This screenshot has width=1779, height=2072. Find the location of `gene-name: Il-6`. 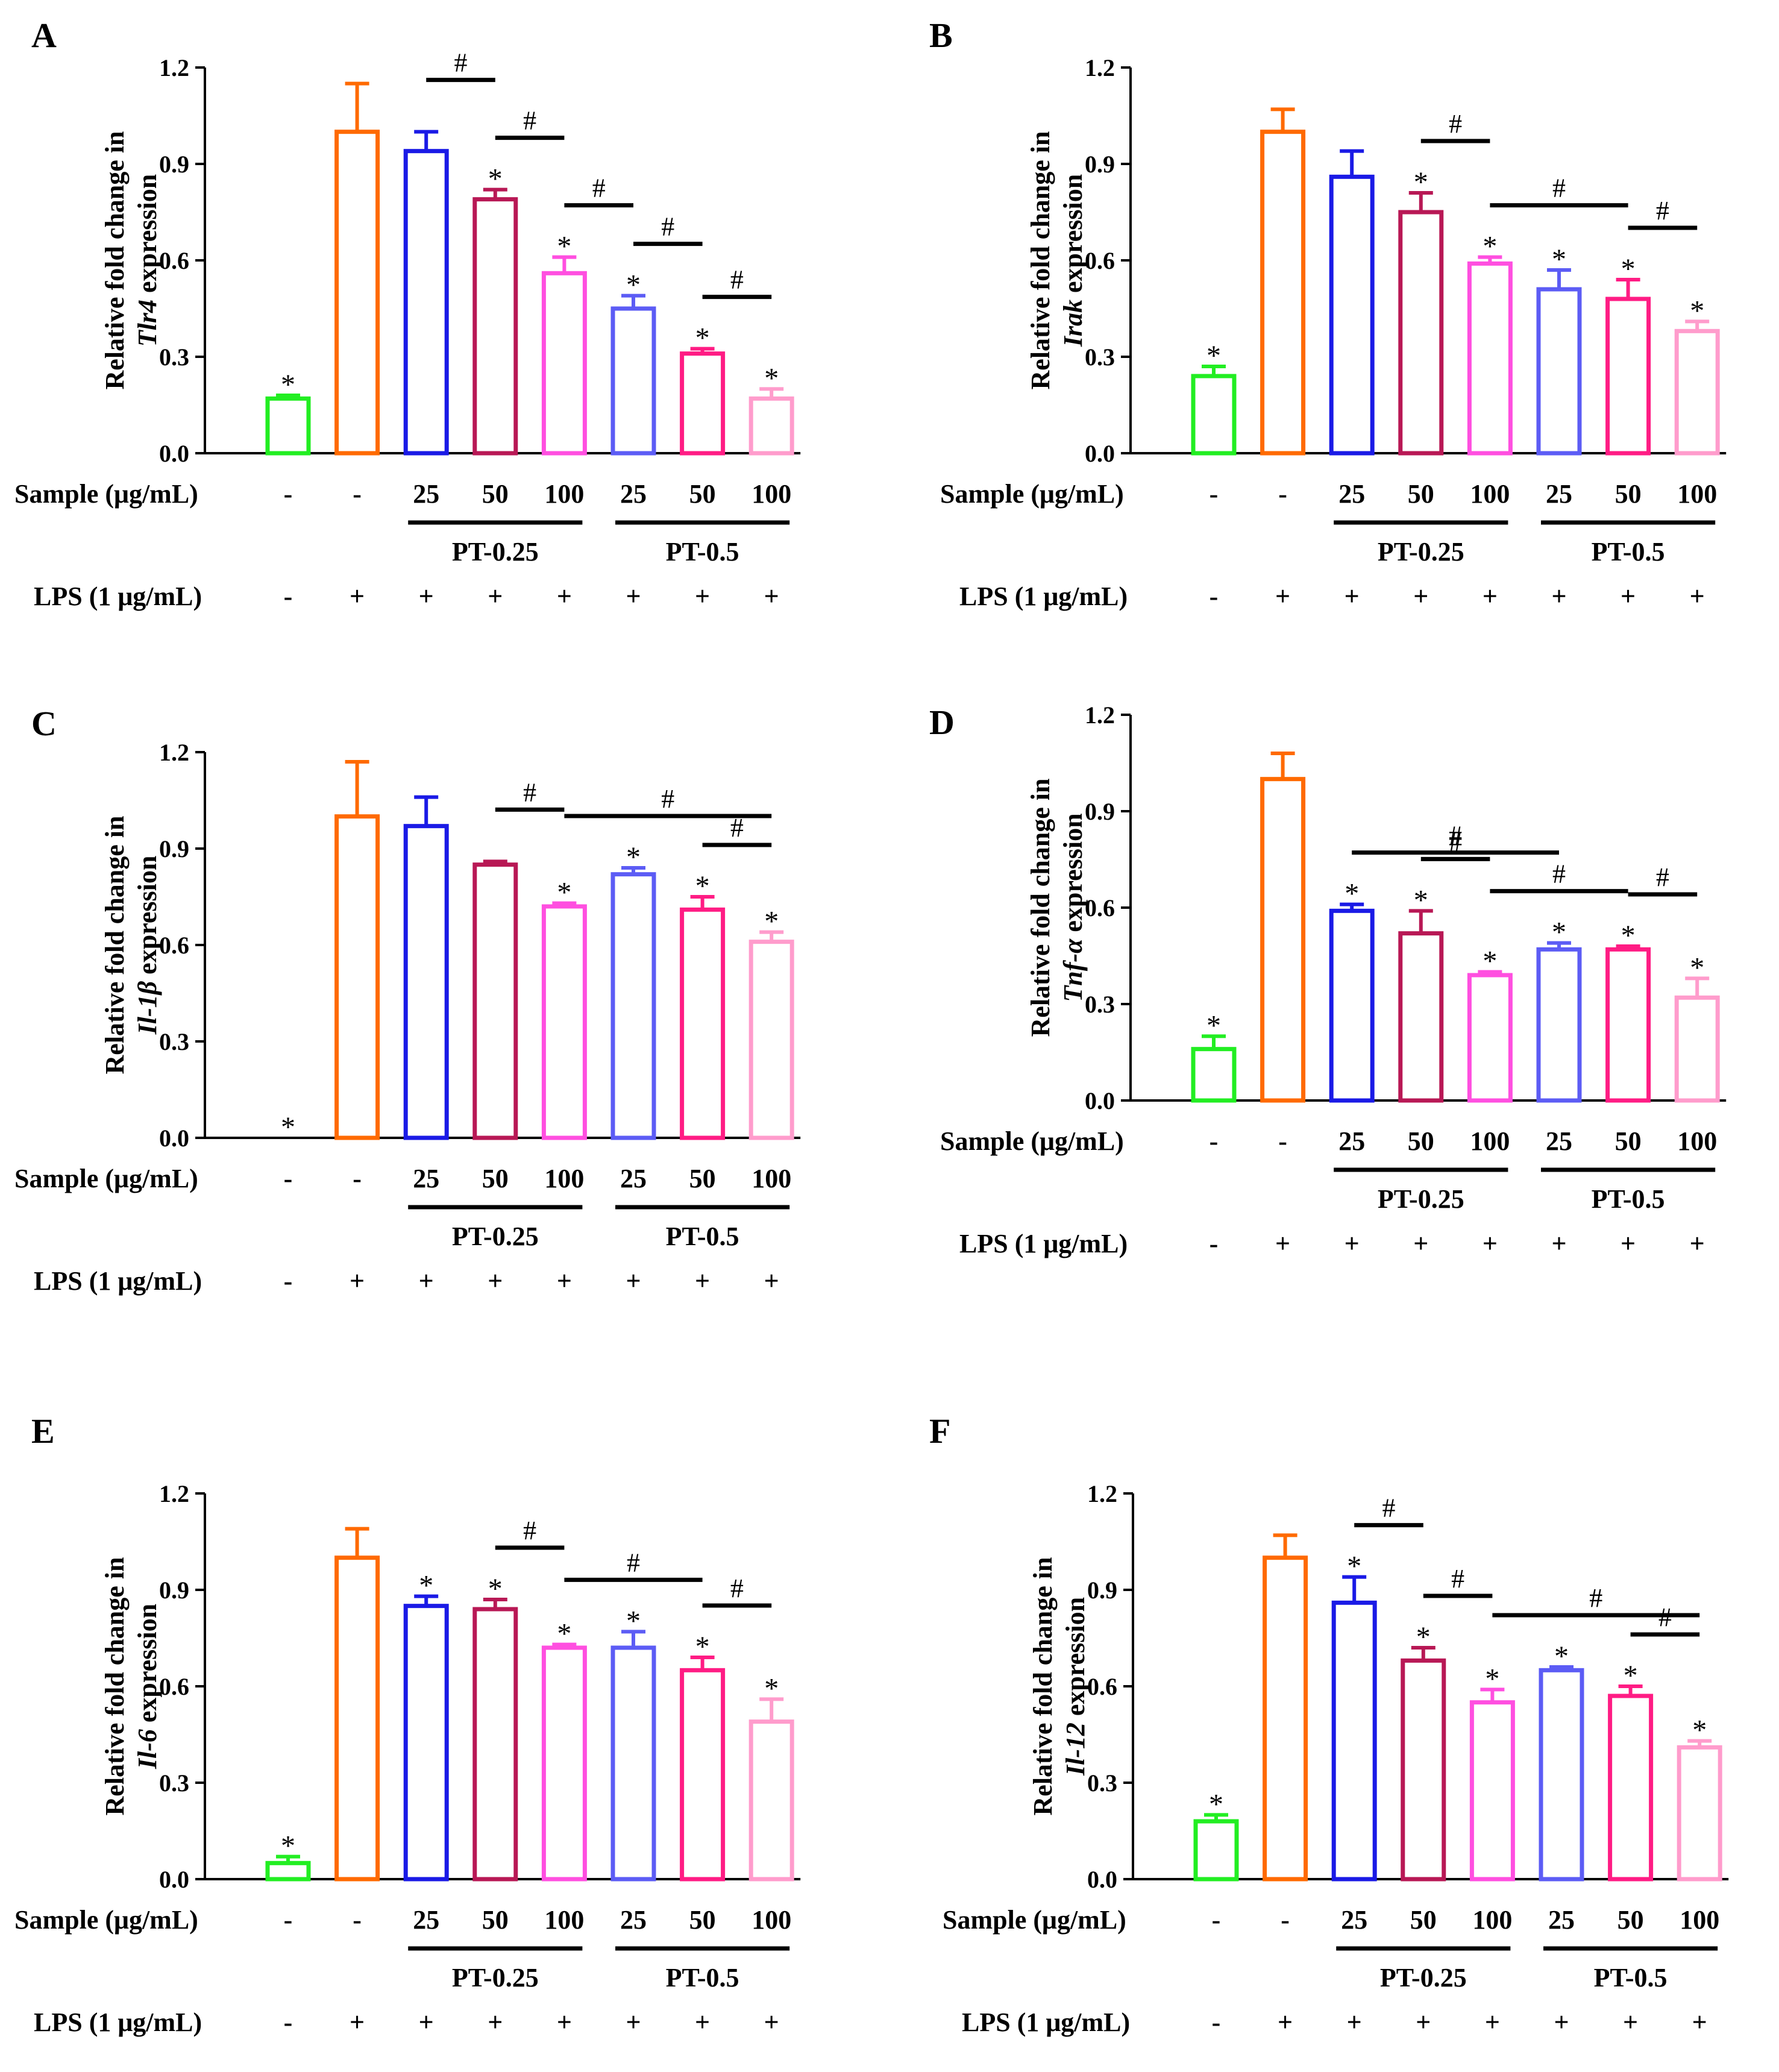

gene-name: Il-6 is located at coordinates (147, 1749).